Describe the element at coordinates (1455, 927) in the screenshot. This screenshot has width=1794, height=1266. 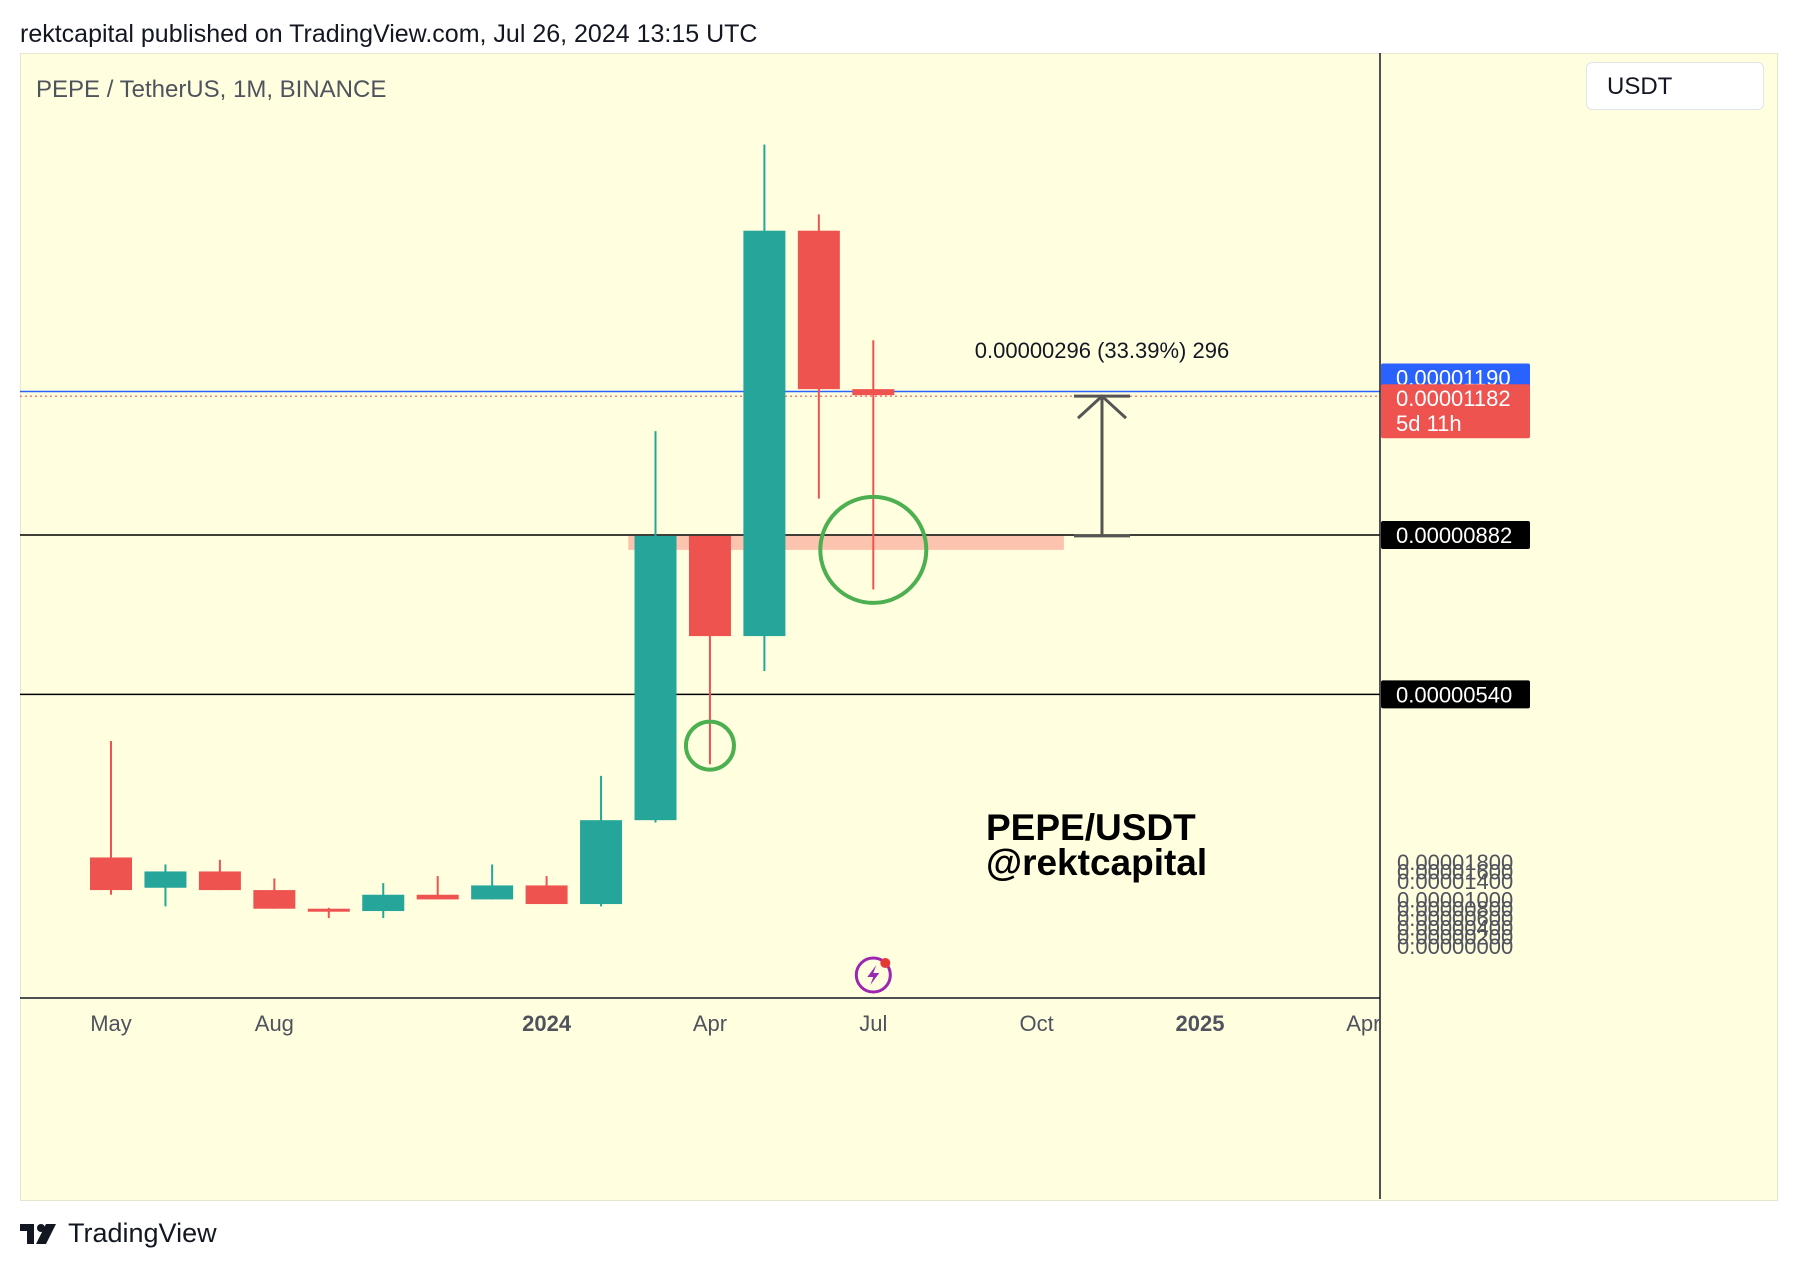
I see `y-tick-label: 0.00000400` at that location.